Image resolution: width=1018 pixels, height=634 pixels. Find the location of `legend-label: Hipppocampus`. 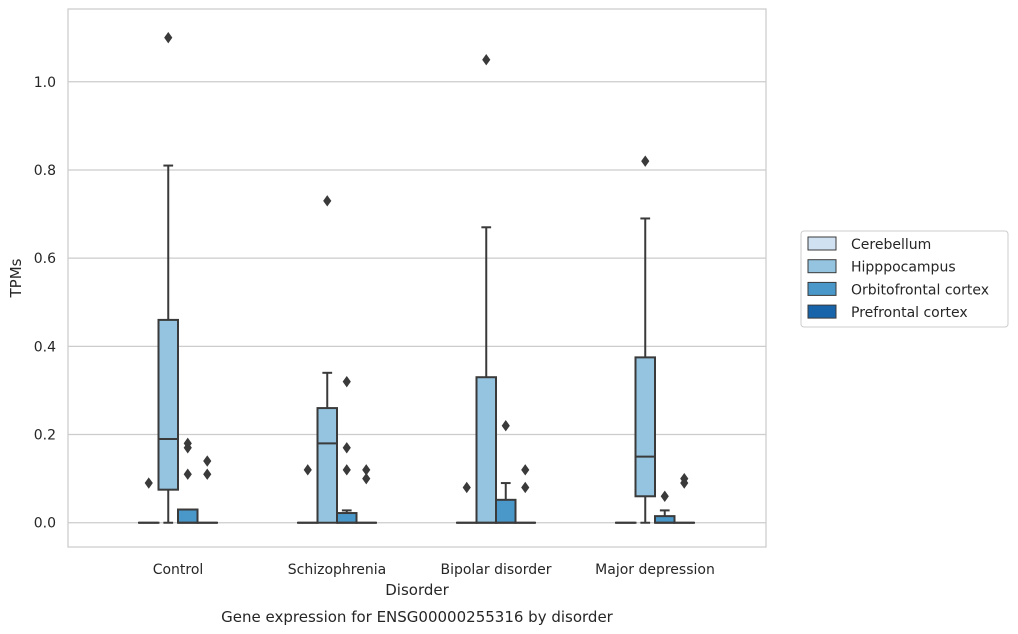

legend-label: Hipppocampus is located at coordinates (903, 268).